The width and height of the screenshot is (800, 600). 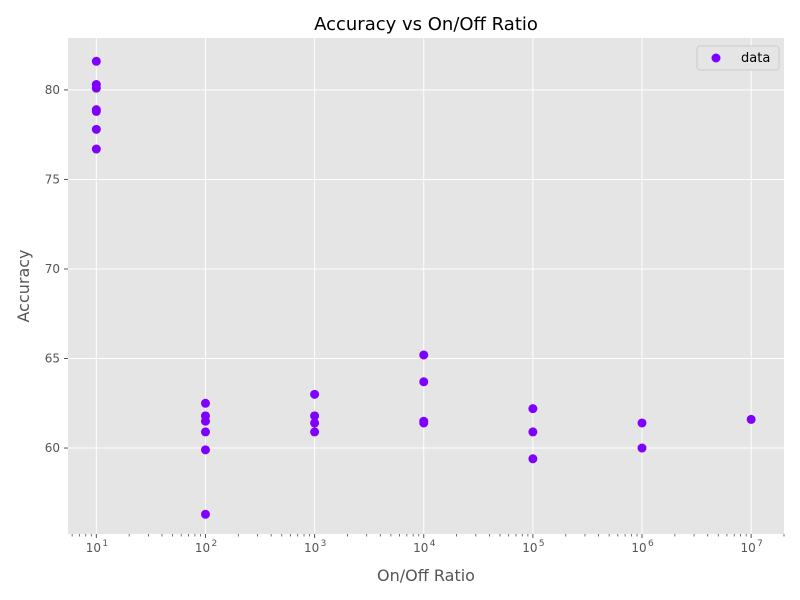 What do you see at coordinates (433, 544) in the screenshot?
I see `x-tick-exponent: 4` at bounding box center [433, 544].